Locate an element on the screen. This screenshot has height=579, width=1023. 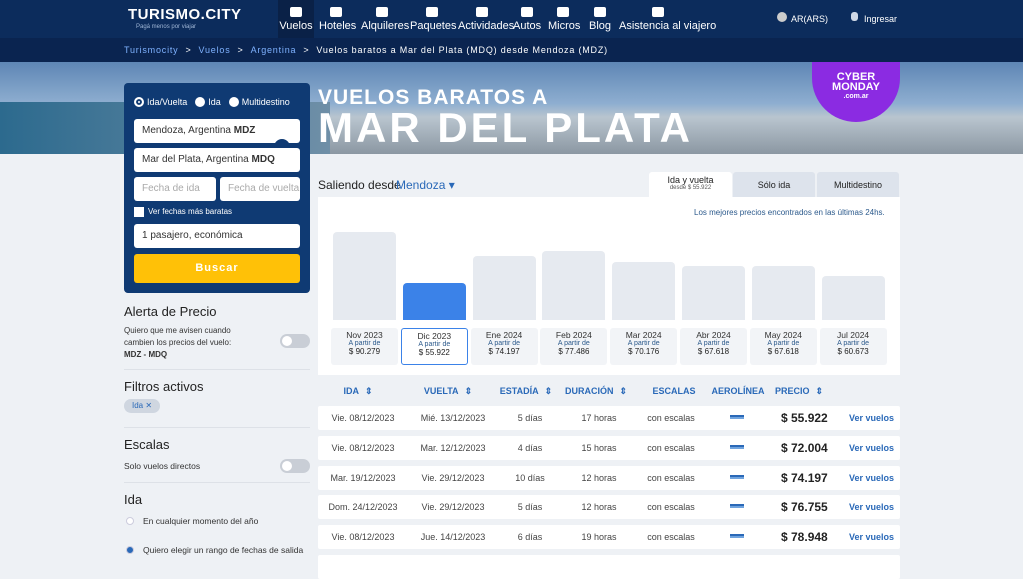
search-button: Buscar is located at coordinates (217, 268).